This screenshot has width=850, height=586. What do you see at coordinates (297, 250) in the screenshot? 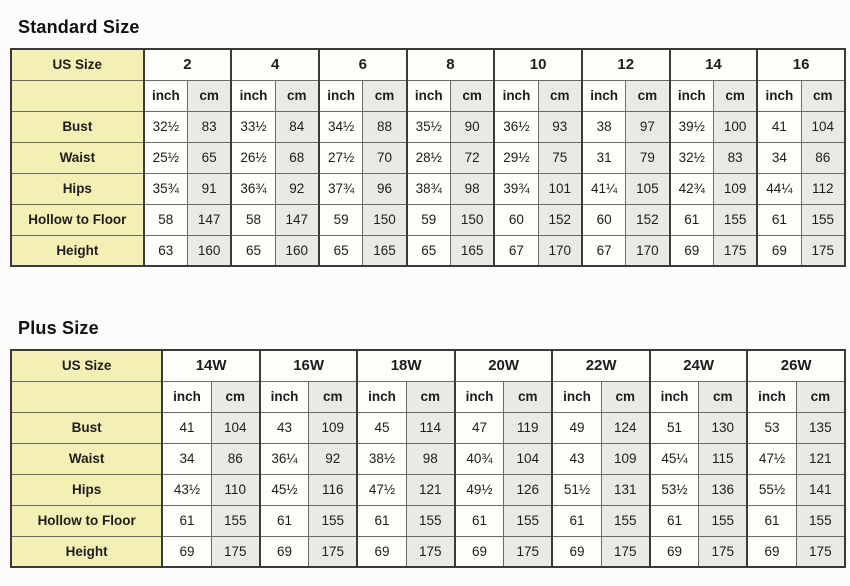
I see `value-height-4-cm: 160` at bounding box center [297, 250].